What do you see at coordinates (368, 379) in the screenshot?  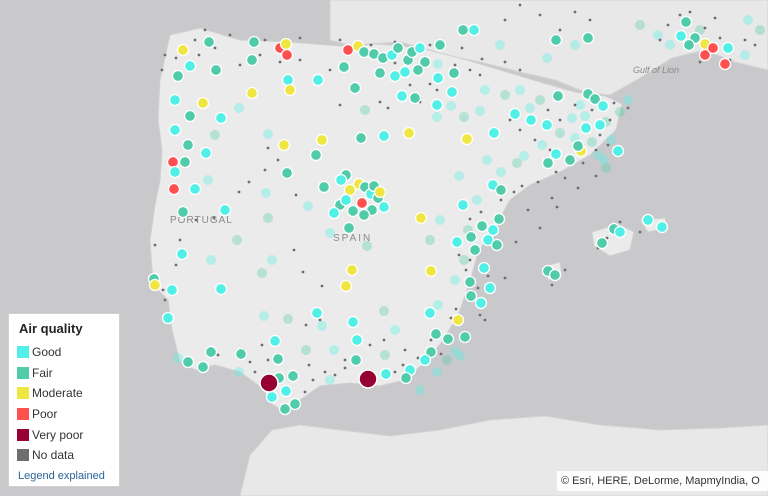 I see `station-marker-very-poor` at bounding box center [368, 379].